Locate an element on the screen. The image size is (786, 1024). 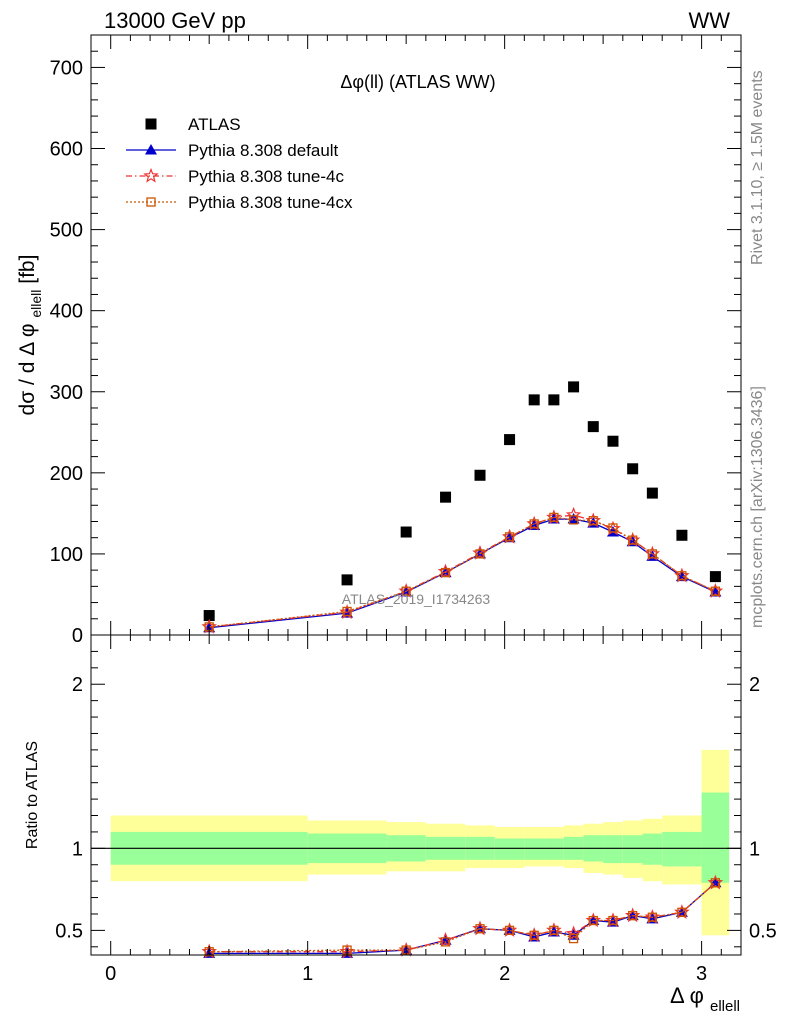
ratio-series-line is located at coordinates (462, 917).